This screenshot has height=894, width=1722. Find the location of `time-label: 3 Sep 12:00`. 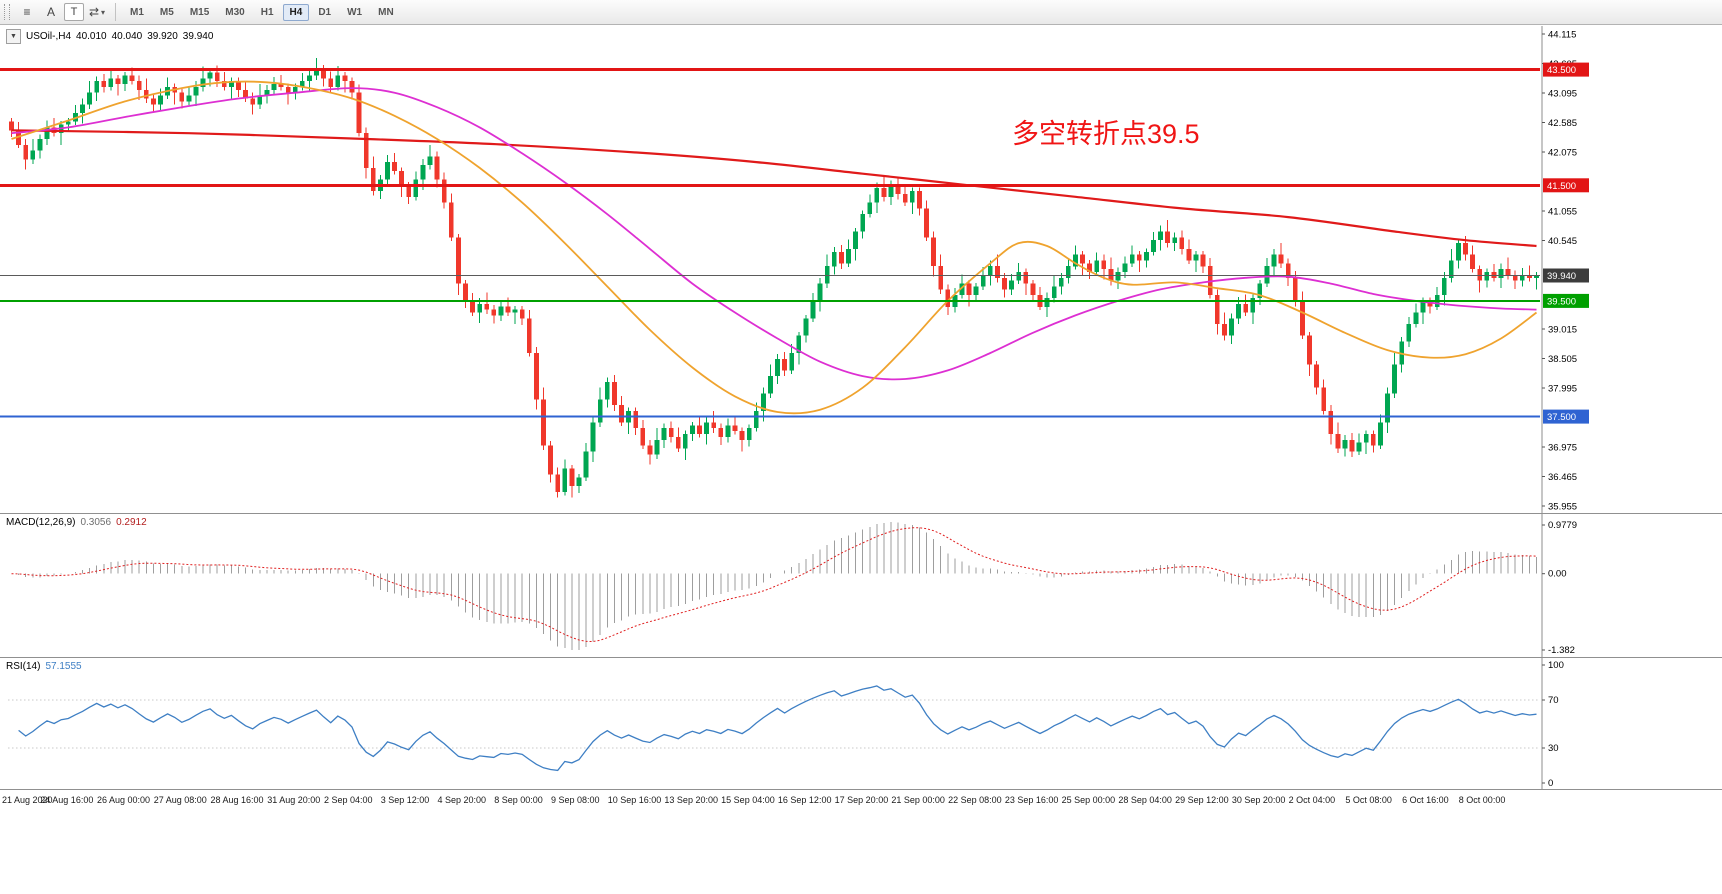

time-label: 3 Sep 12:00 is located at coordinates (405, 800).